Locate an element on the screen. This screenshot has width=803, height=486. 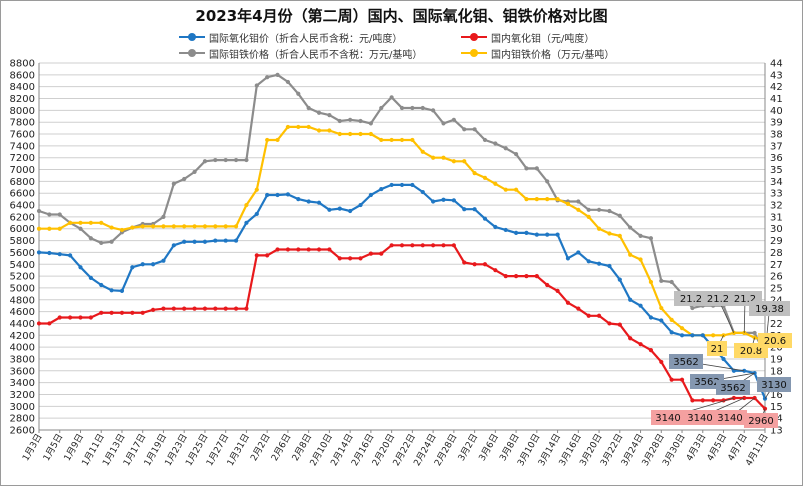
y-right-tick-label: 13 is located at coordinates (776, 431).